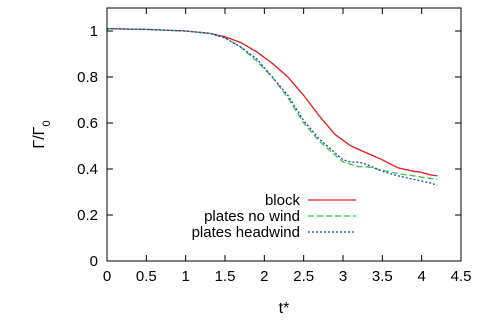 Image resolution: width=483 pixels, height=324 pixels. Describe the element at coordinates (225, 276) in the screenshot. I see `x-tick-label: 1.5` at that location.